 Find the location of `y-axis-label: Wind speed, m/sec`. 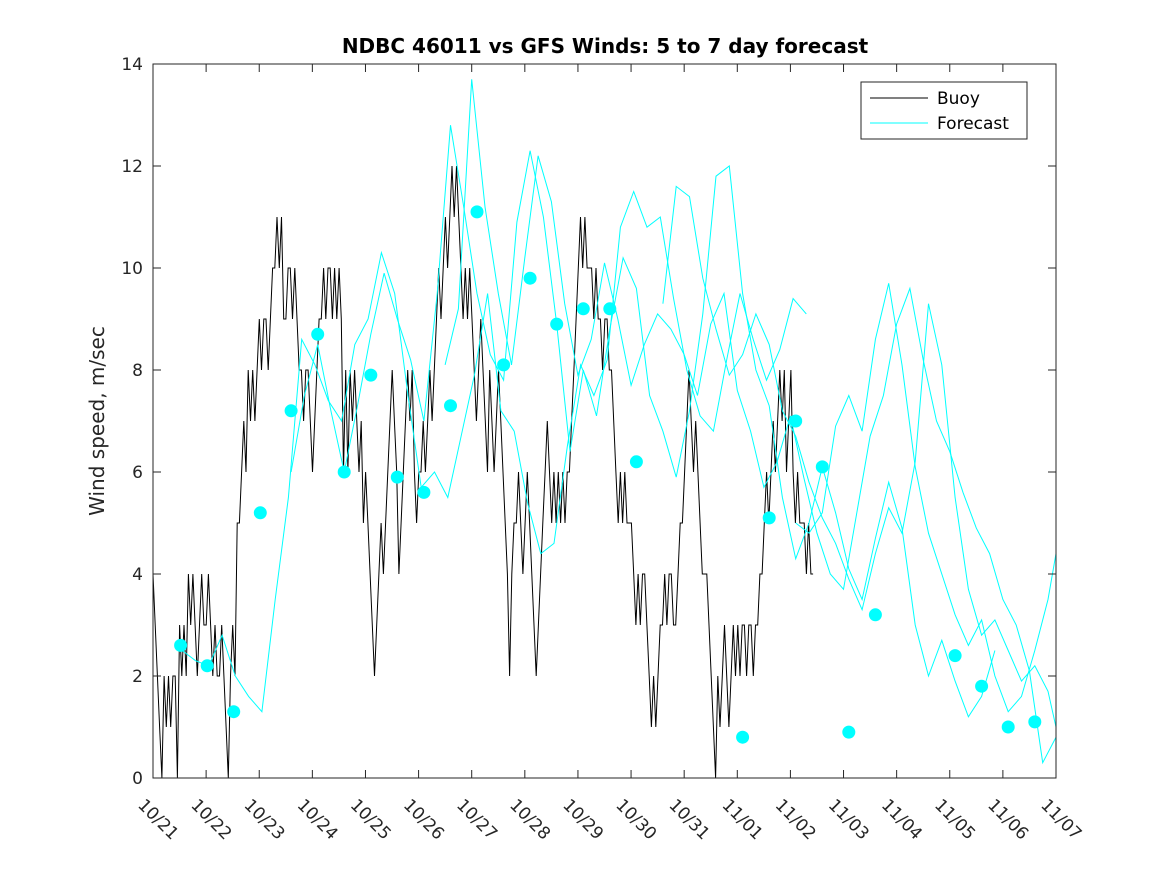

y-axis-label: Wind speed, m/sec is located at coordinates (97, 421).